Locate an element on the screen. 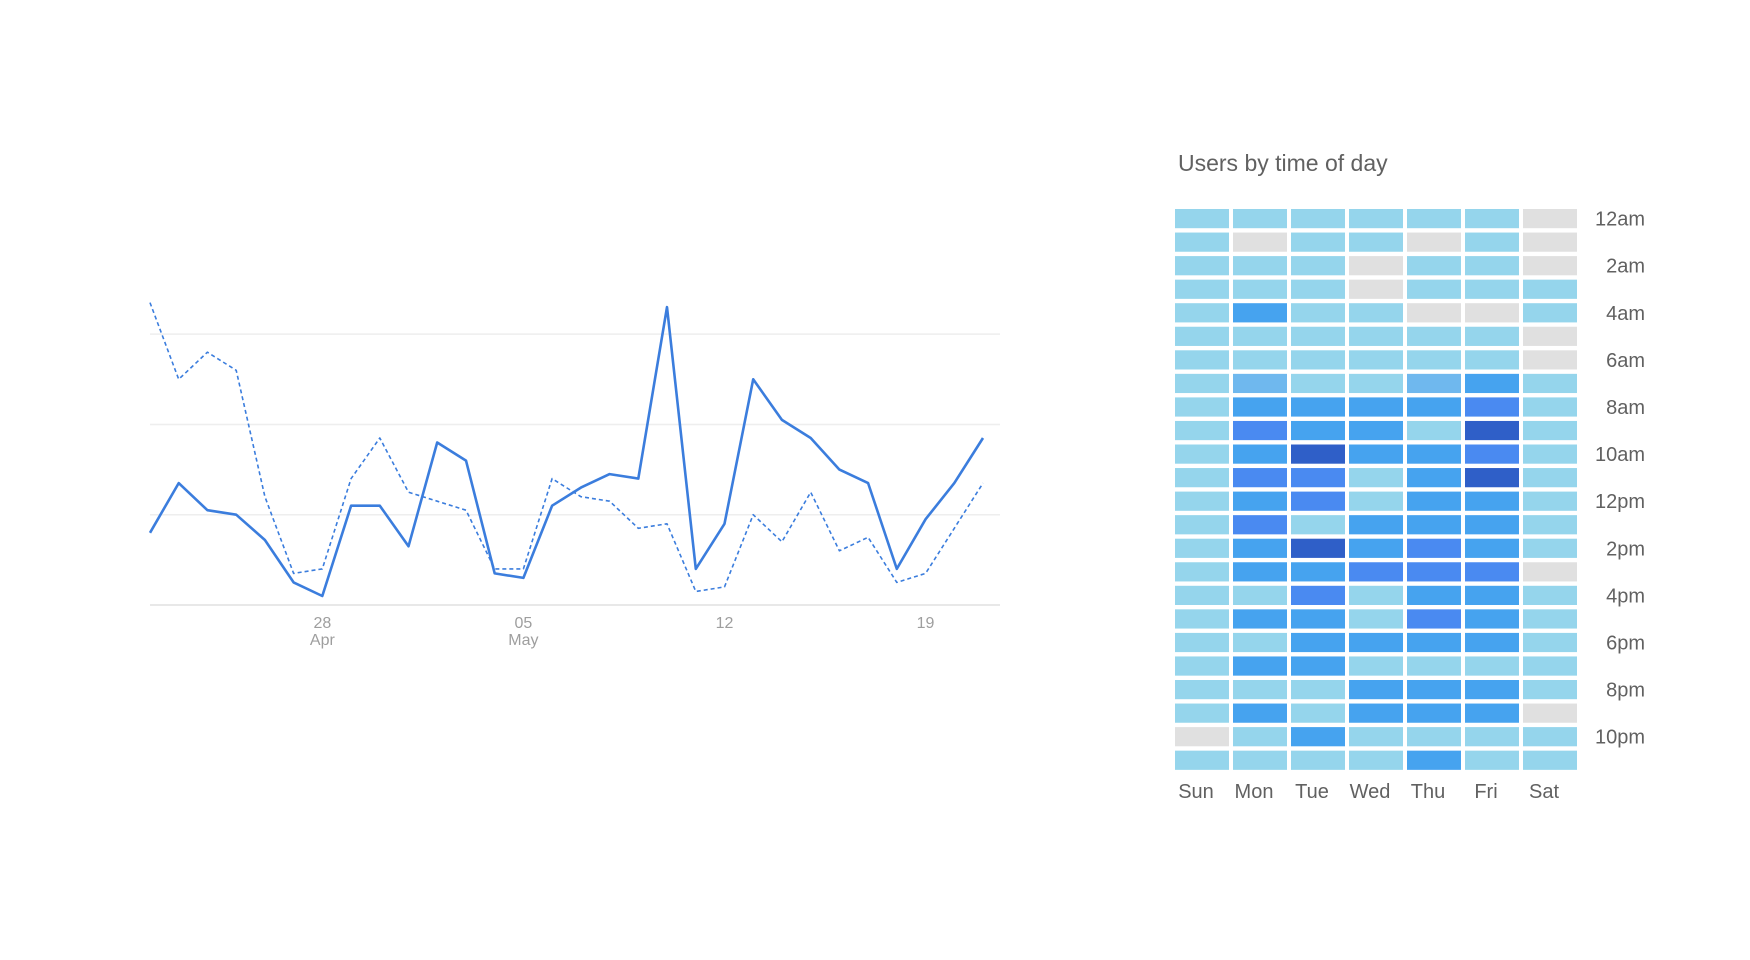  heatmap-column-label: Tue is located at coordinates (1312, 792).